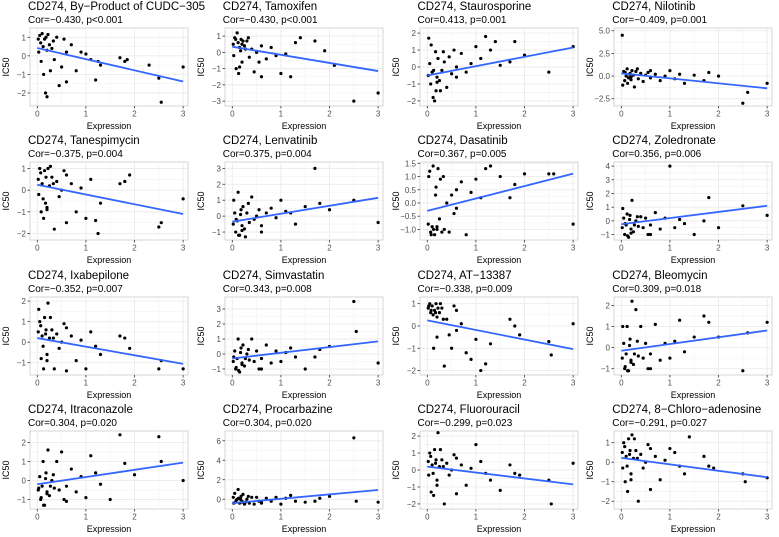  Describe the element at coordinates (679, 482) in the screenshot. I see `scatter-plot: 0 1 2 3 −2 −1 0 1 Expression IC50` at that location.